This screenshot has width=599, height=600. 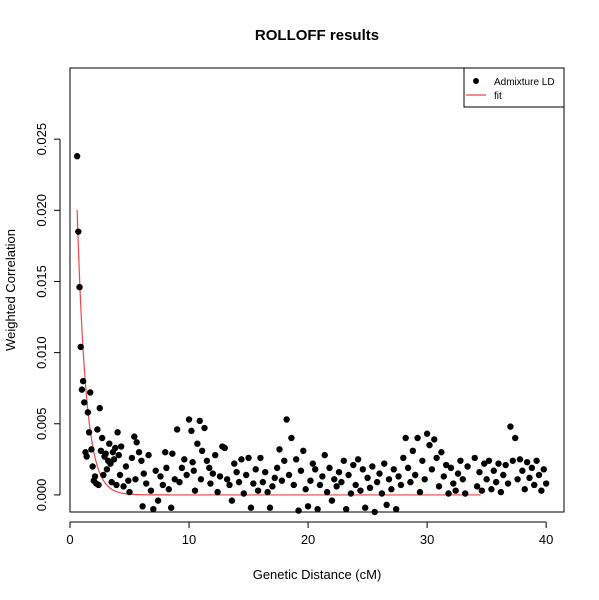 I want to click on y-axis-label: Weighted Correlation, so click(x=10, y=290).